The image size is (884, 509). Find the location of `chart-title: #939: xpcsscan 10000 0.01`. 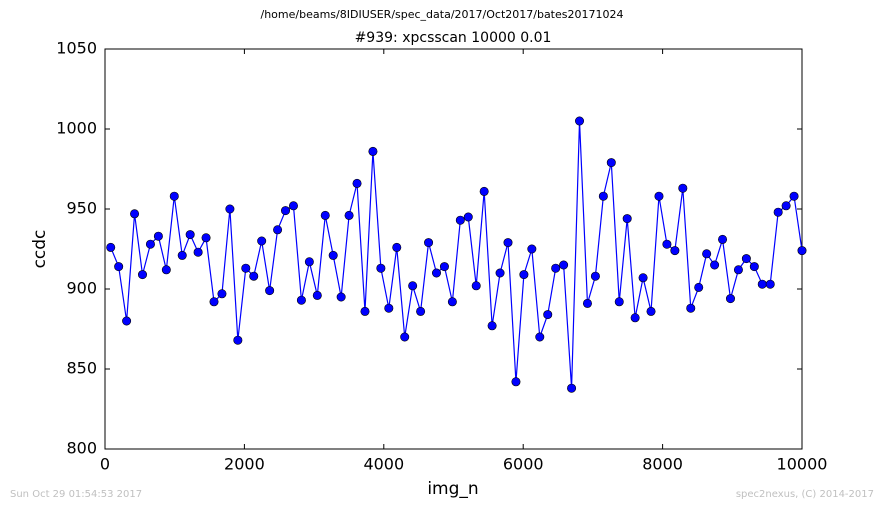

chart-title: #939: xpcsscan 10000 0.01 is located at coordinates (453, 38).